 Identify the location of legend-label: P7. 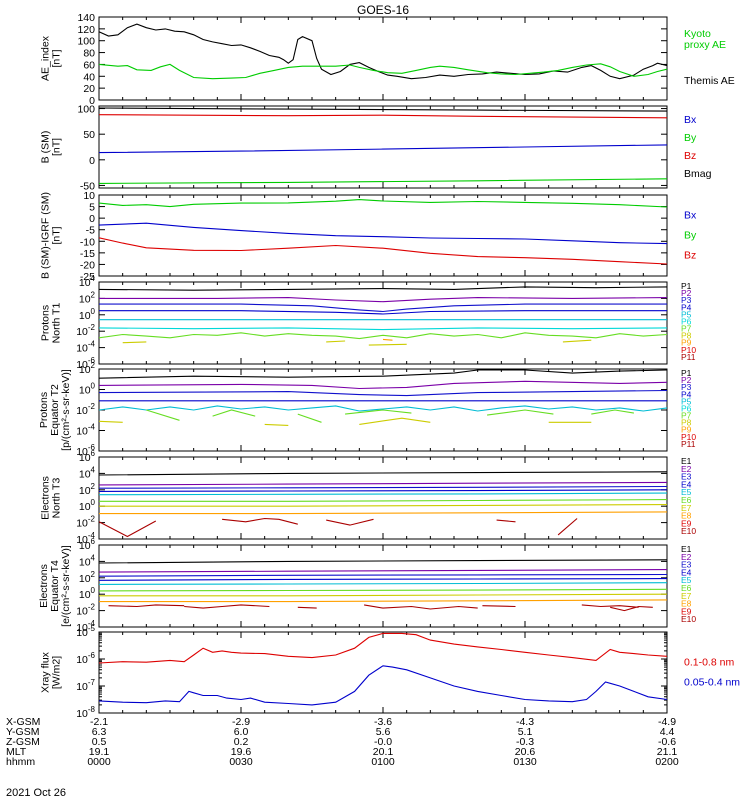
(686, 416).